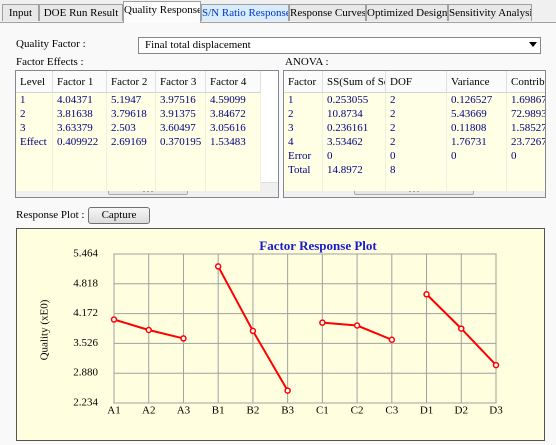  Describe the element at coordinates (357, 411) in the screenshot. I see `x-tick-label: C2` at that location.